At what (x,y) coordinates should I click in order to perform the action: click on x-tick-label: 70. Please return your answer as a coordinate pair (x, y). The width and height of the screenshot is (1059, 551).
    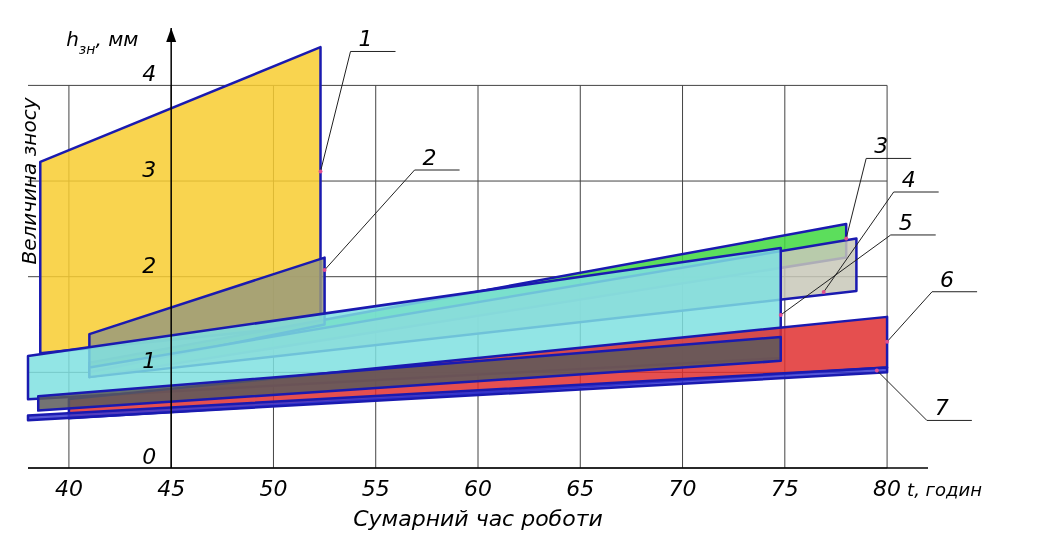
    Looking at the image, I should click on (682, 488).